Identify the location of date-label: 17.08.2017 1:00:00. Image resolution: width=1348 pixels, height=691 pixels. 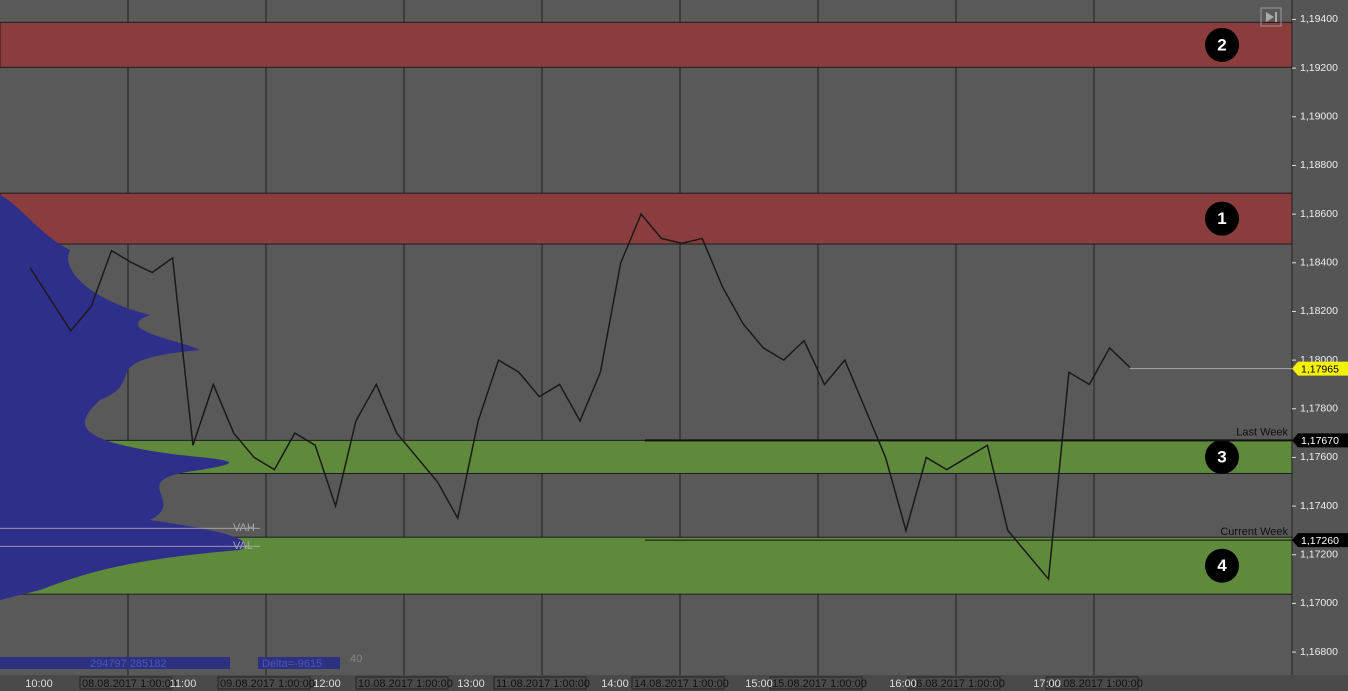
(1095, 684).